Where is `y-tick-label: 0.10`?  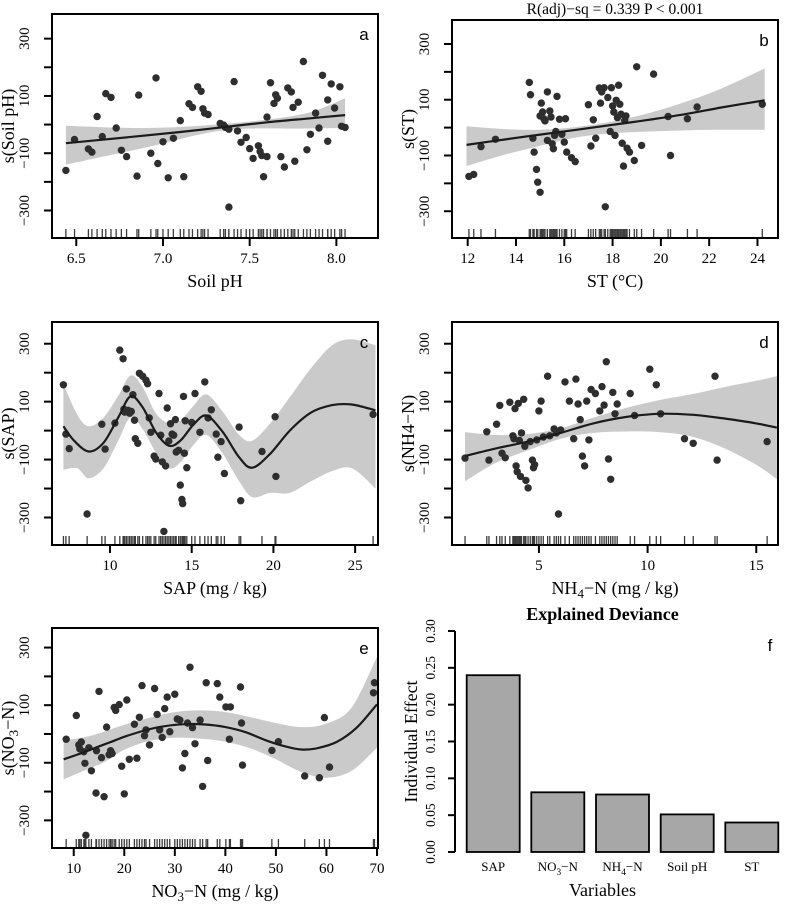 y-tick-label: 0.10 is located at coordinates (430, 778).